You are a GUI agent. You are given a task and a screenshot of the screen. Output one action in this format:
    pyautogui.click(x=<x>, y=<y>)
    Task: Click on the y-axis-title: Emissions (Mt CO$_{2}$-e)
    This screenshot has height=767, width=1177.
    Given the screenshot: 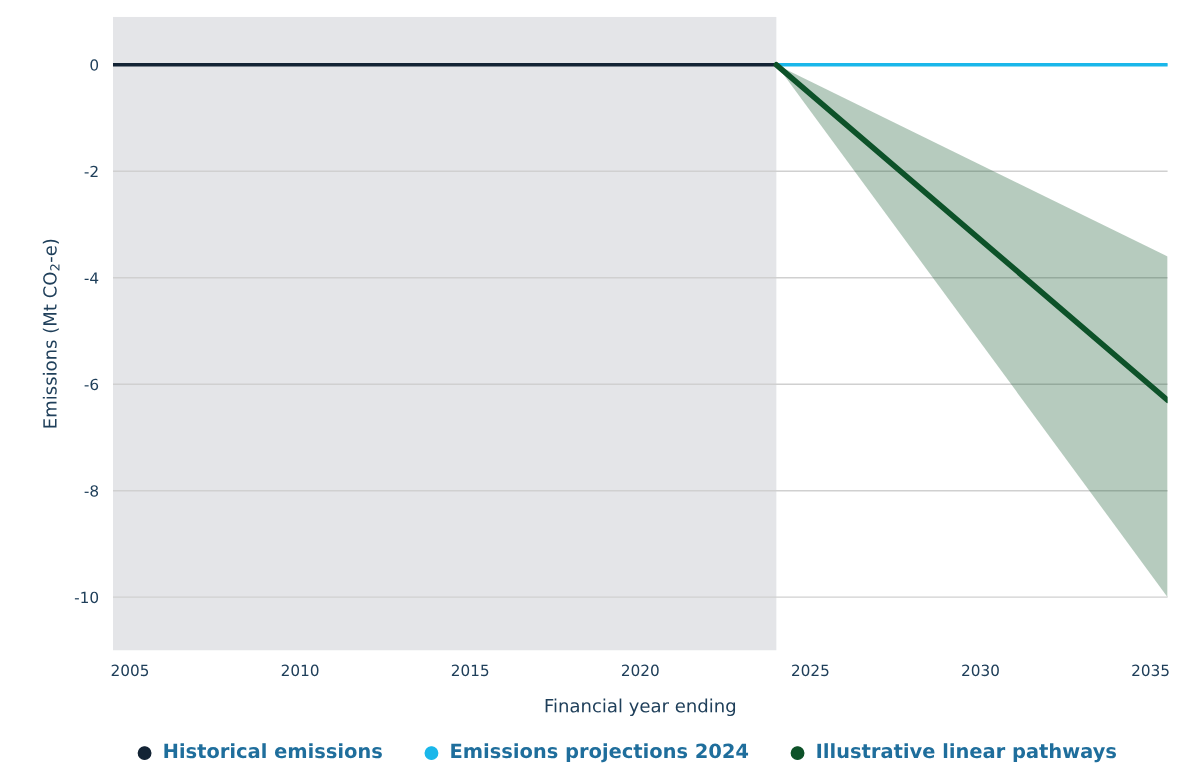 What is the action you would take?
    pyautogui.click(x=51, y=333)
    